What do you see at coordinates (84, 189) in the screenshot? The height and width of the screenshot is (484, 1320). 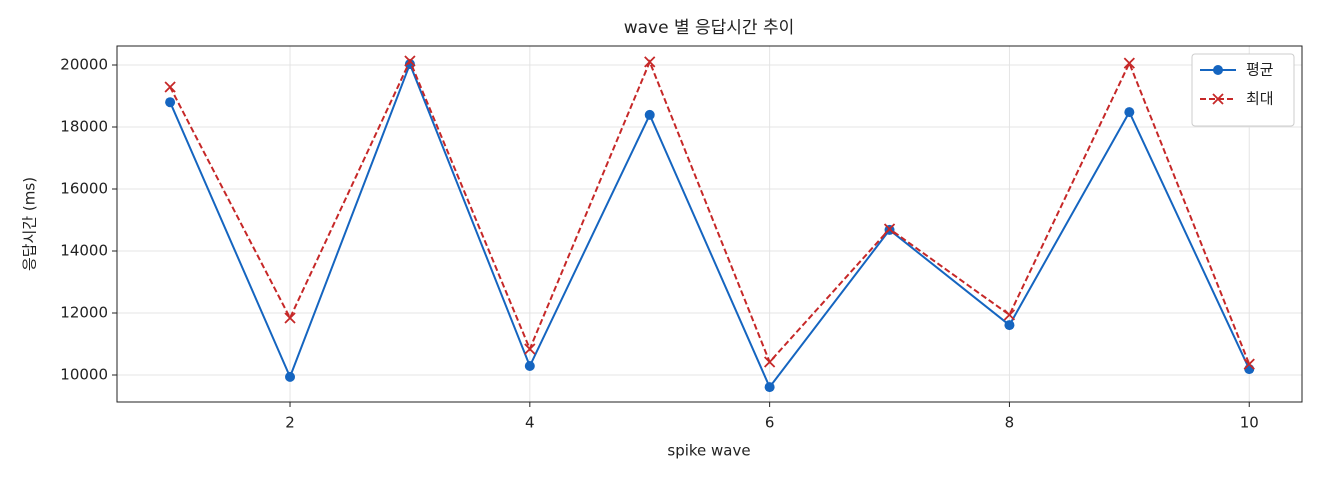 I see `y-tick-label: 16000` at bounding box center [84, 189].